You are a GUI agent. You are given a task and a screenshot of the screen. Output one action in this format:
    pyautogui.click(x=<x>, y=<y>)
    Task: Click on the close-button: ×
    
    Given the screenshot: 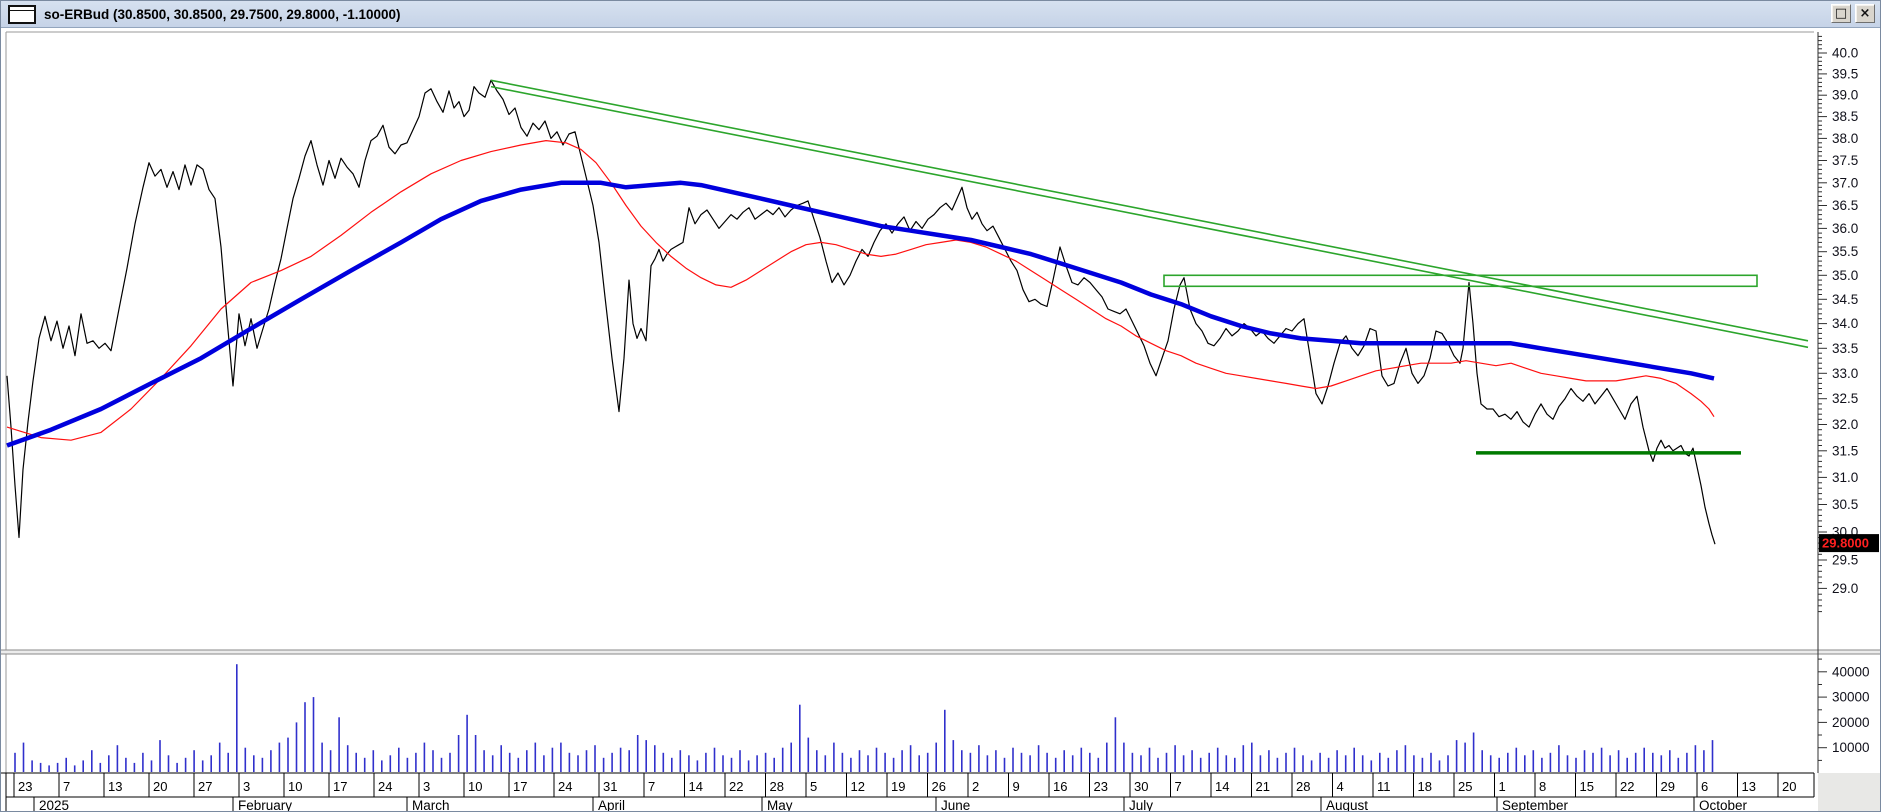 What is the action you would take?
    pyautogui.click(x=1865, y=13)
    